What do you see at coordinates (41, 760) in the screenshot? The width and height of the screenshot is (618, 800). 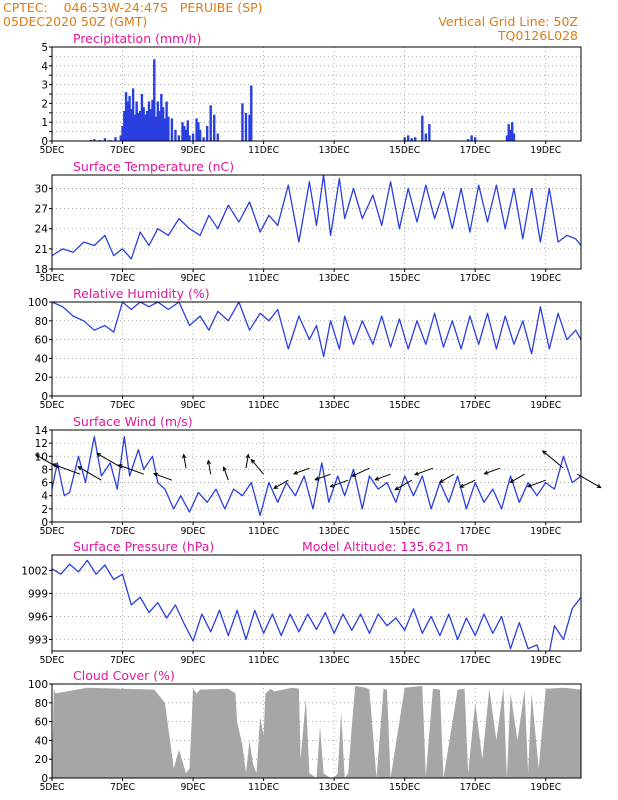 I see `cloud-ytick-label: 20` at bounding box center [41, 760].